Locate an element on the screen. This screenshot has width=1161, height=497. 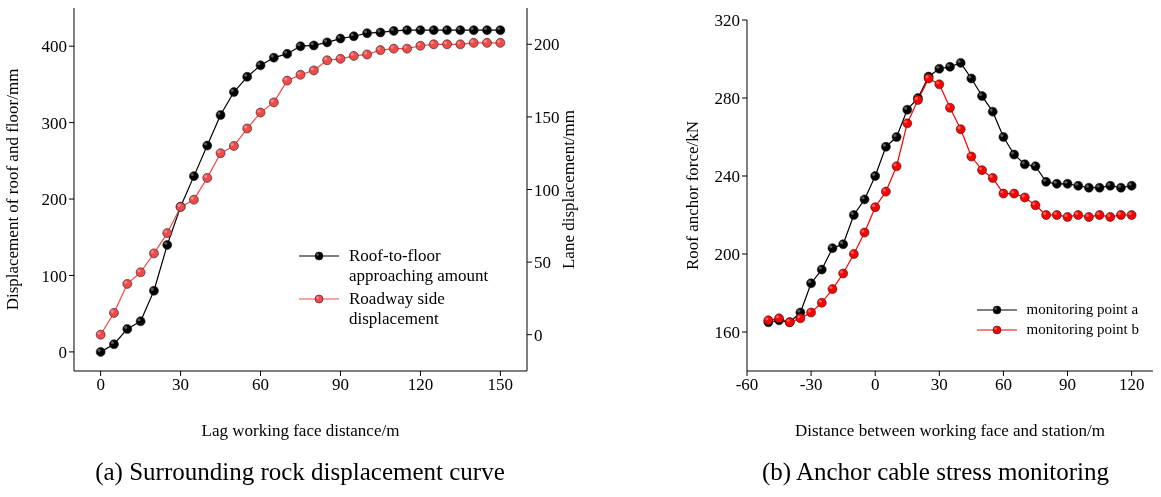
y-axis-title: Roof anchor force/kN is located at coordinates (693, 195).